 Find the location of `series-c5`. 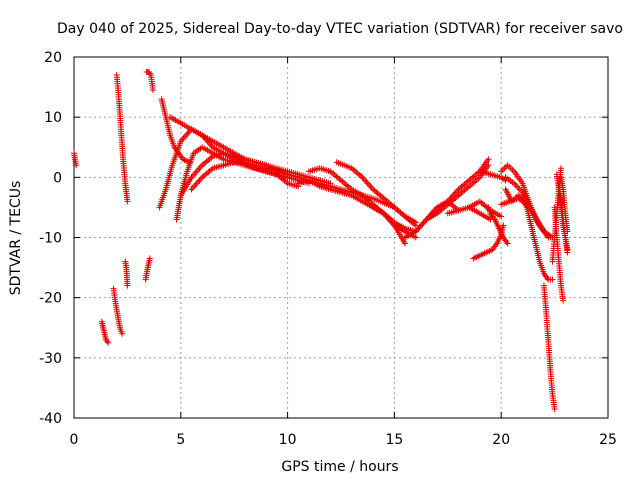

series-c5 is located at coordinates (229, 146).